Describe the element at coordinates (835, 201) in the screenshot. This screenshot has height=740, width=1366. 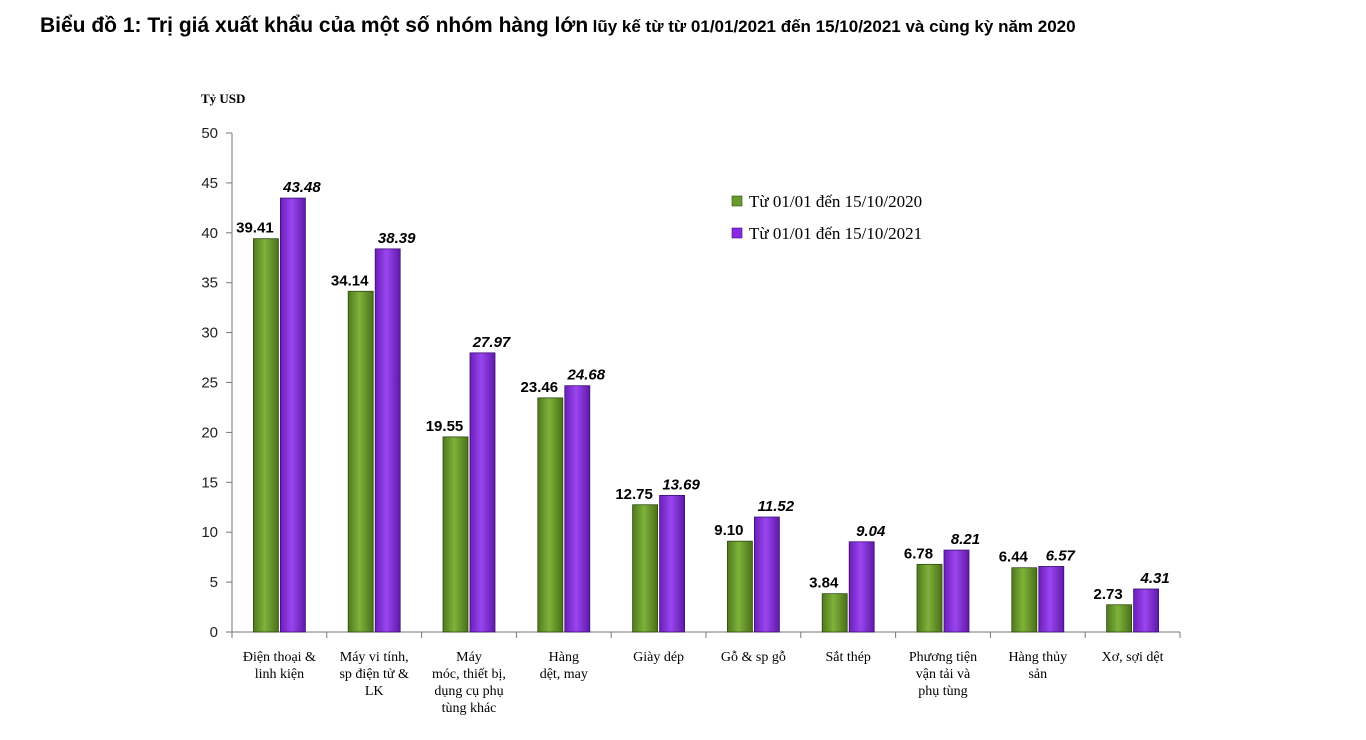
I see `legend-label-series-1: Từ 01/01 đến 15/10/2020` at that location.